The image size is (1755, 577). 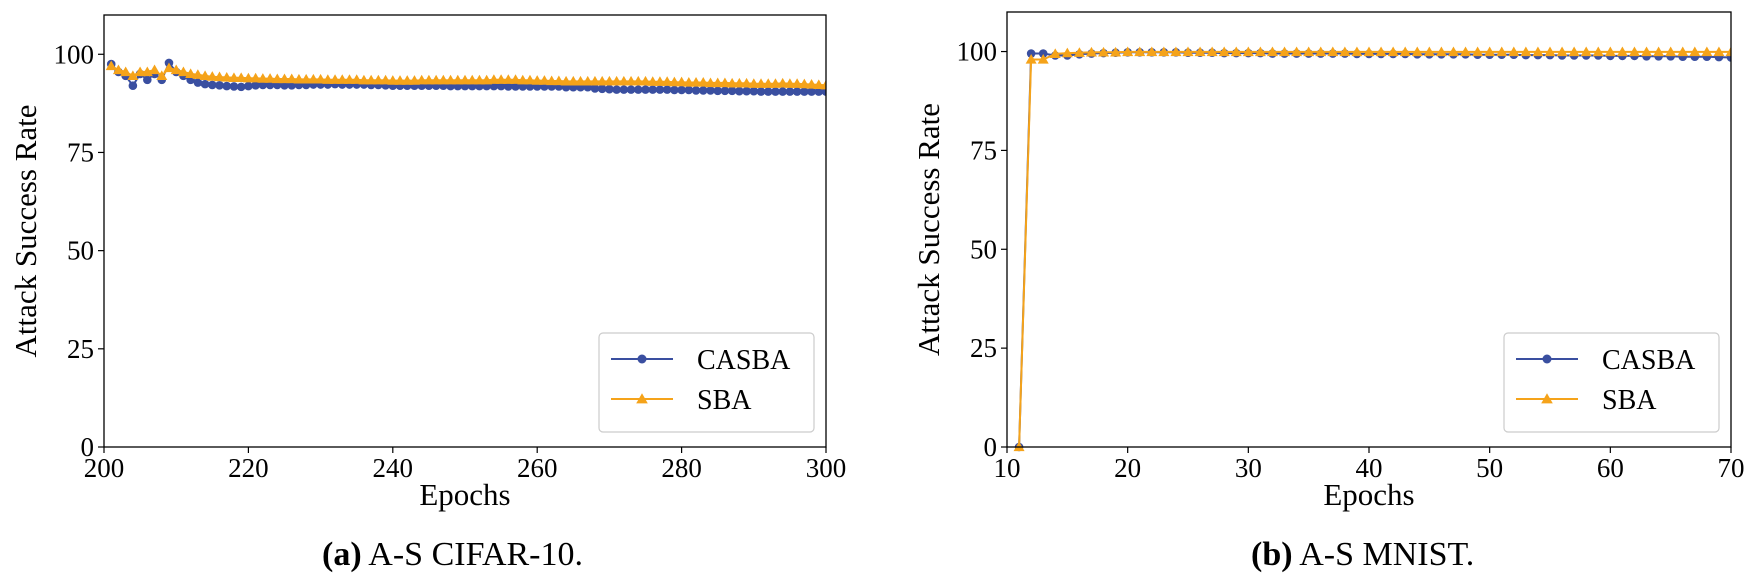 I want to click on caption-b-text: A-S MNIST., so click(x=1387, y=554).